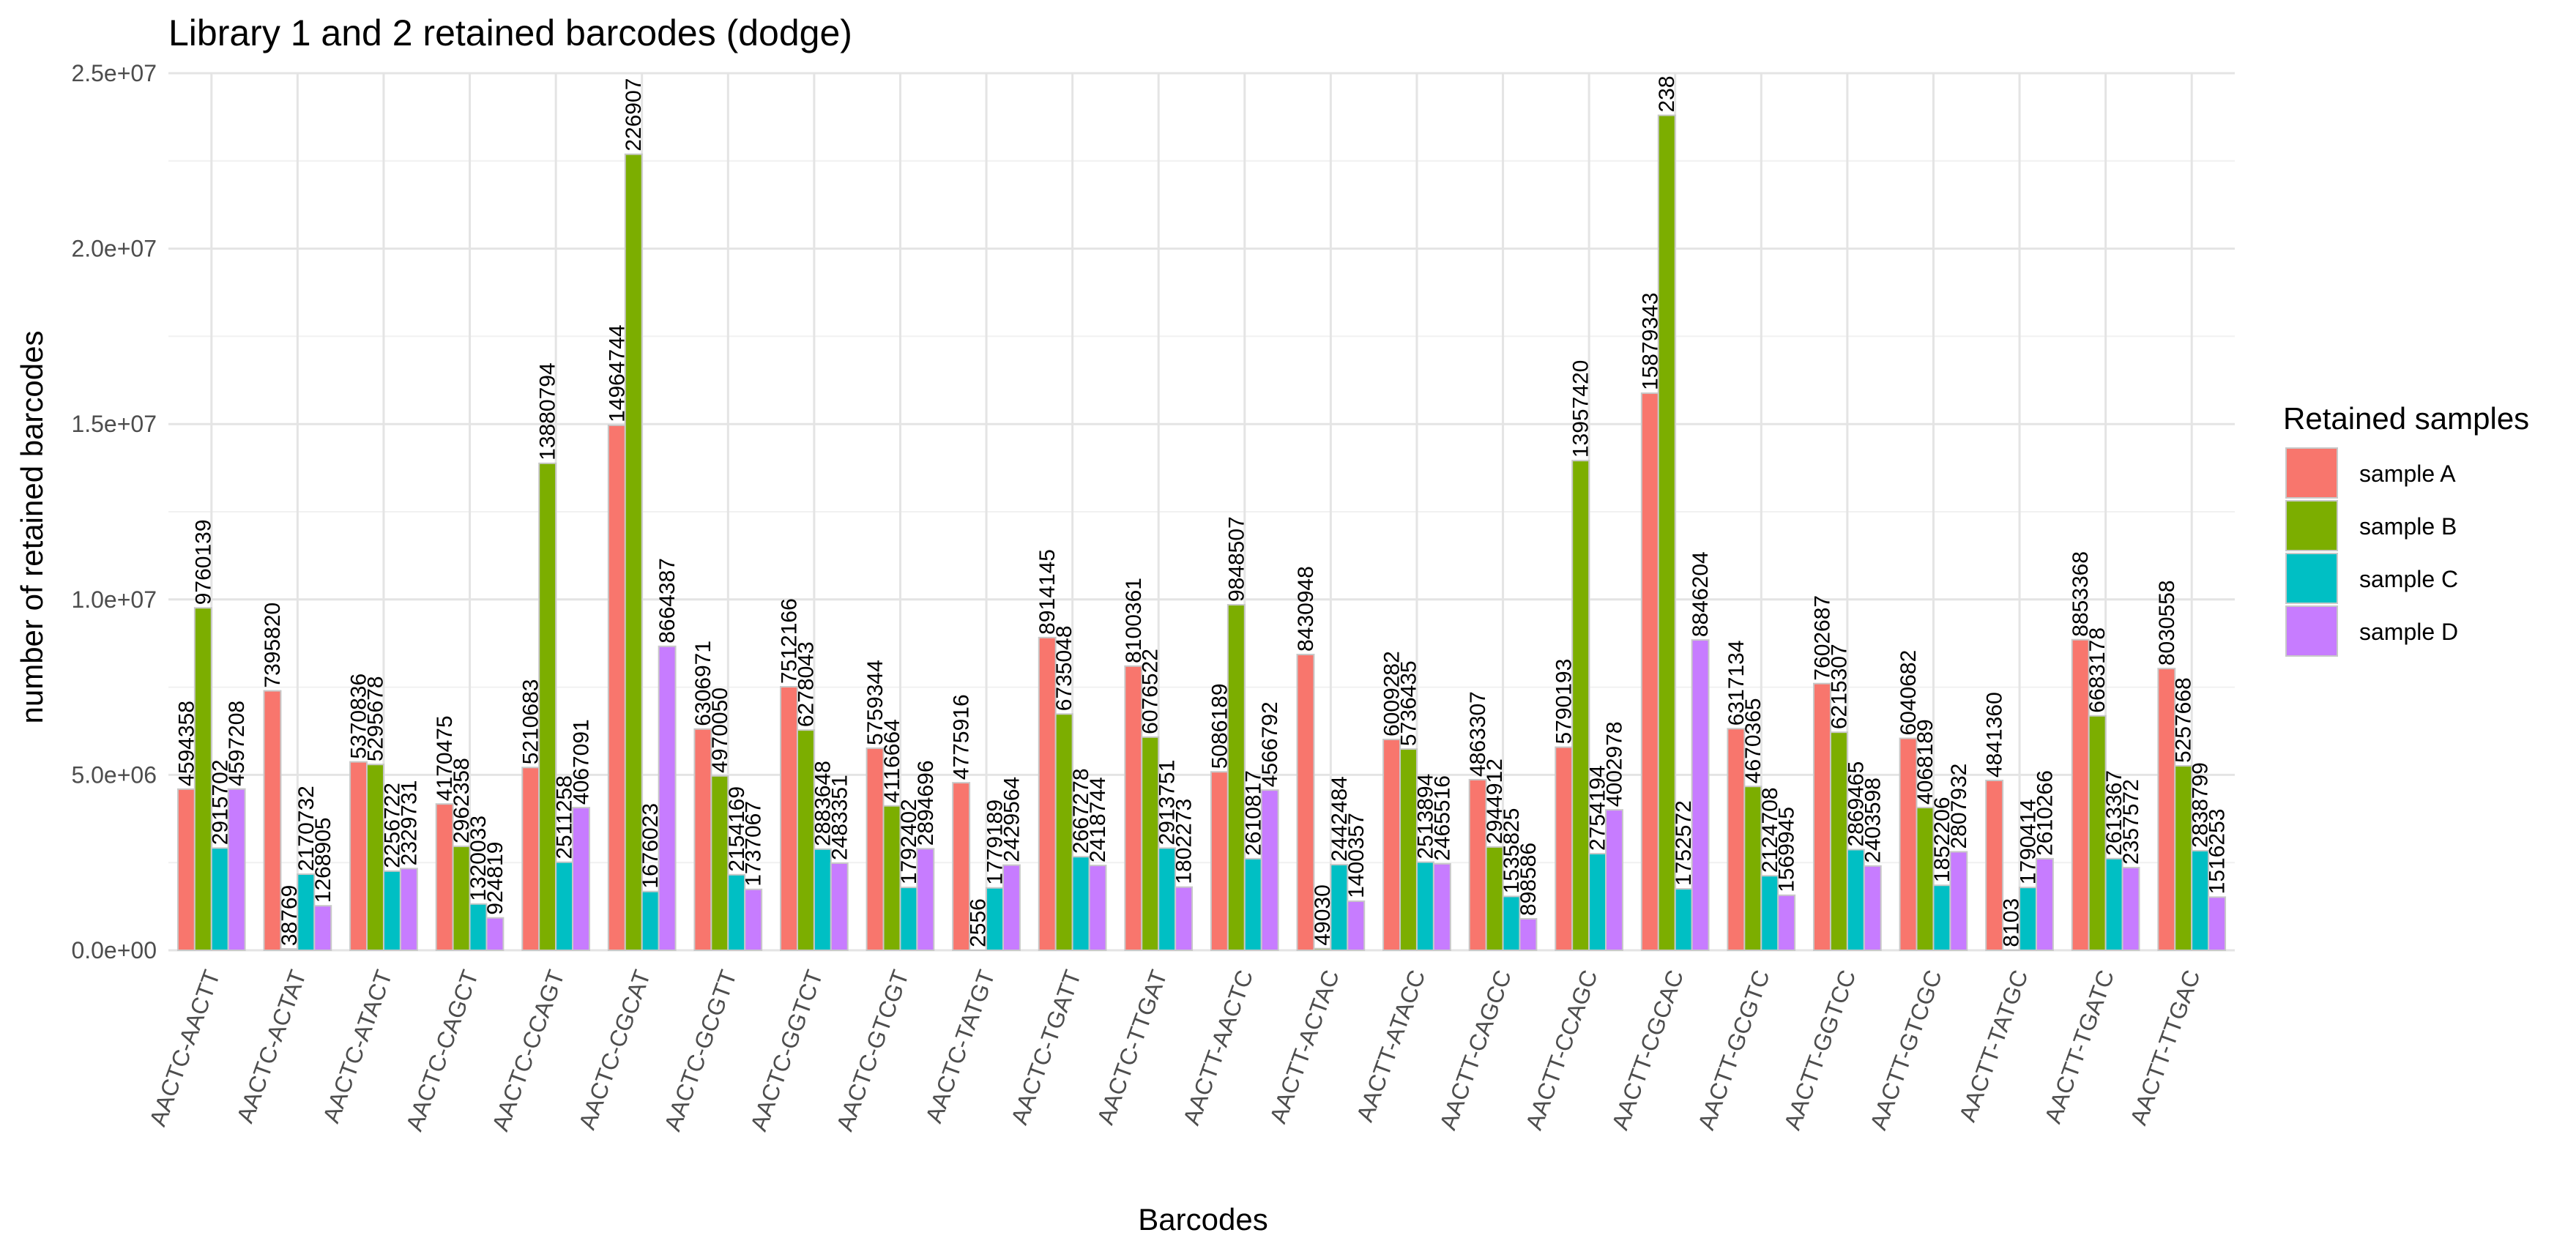 This screenshot has height=1249, width=2576. I want to click on data-label: 1569945, so click(1787, 849).